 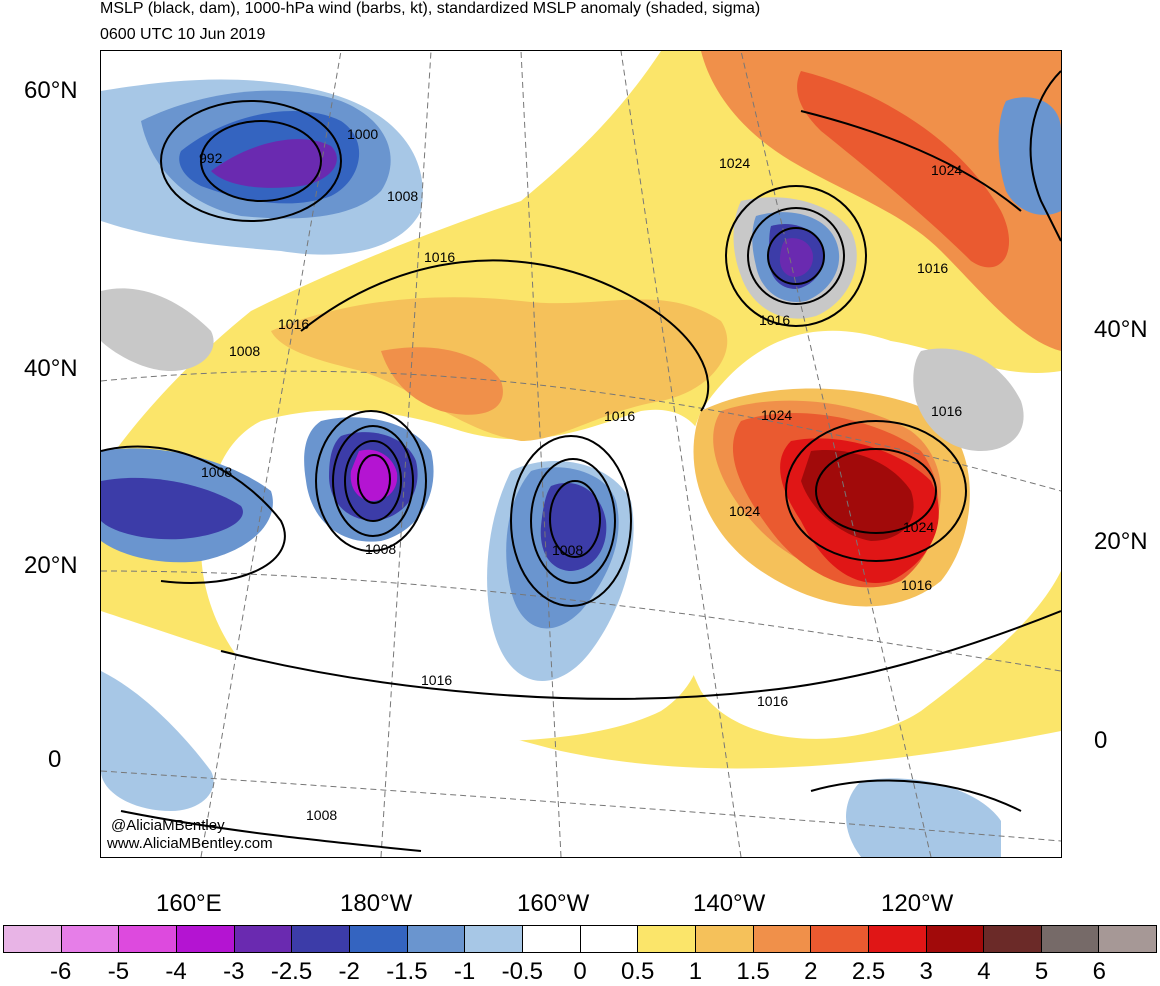 I want to click on lon-line-160e, so click(x=271, y=454).